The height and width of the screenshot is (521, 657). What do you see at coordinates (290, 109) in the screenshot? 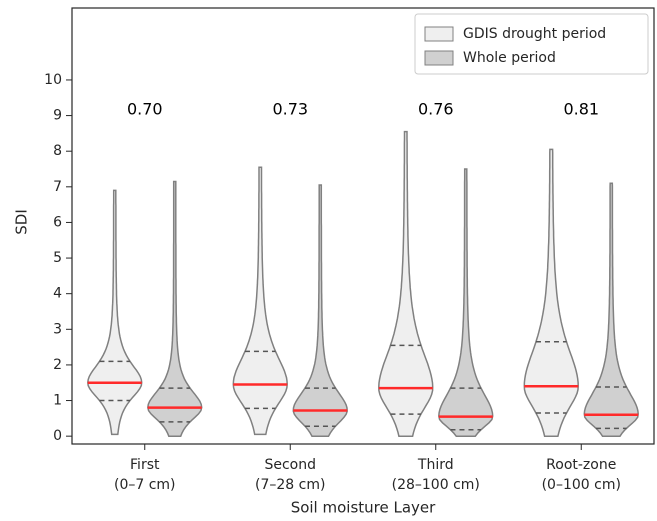
I see `annotation: 0.73` at bounding box center [290, 109].